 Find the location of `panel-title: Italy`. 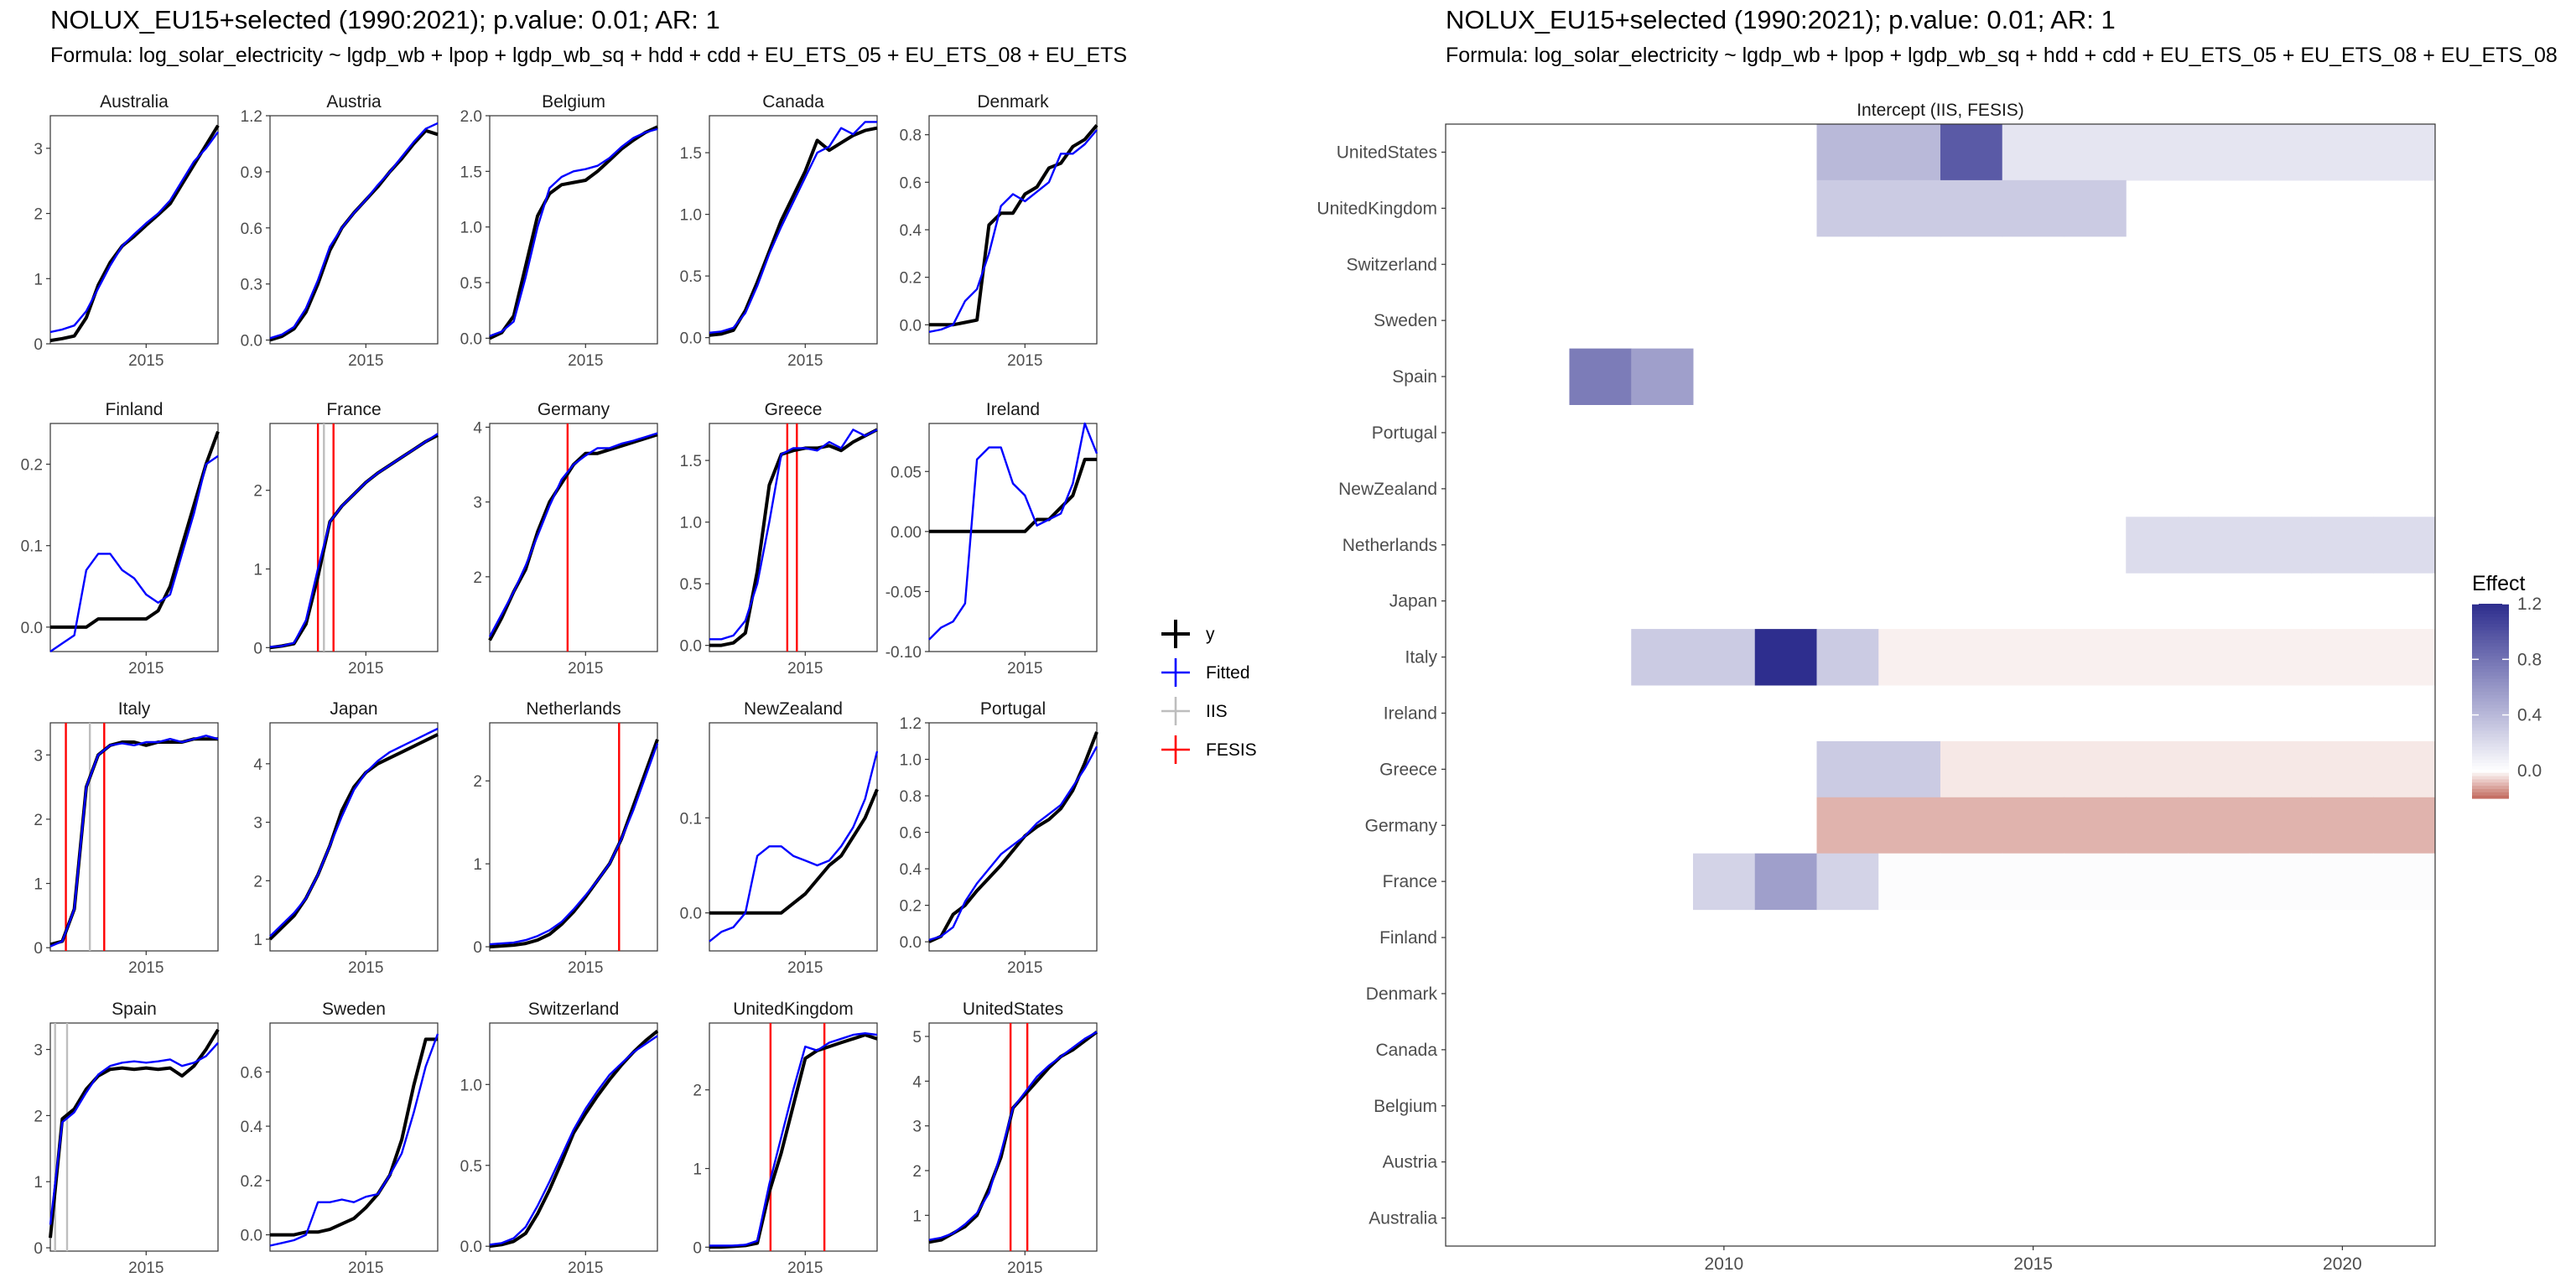

panel-title: Italy is located at coordinates (134, 709).